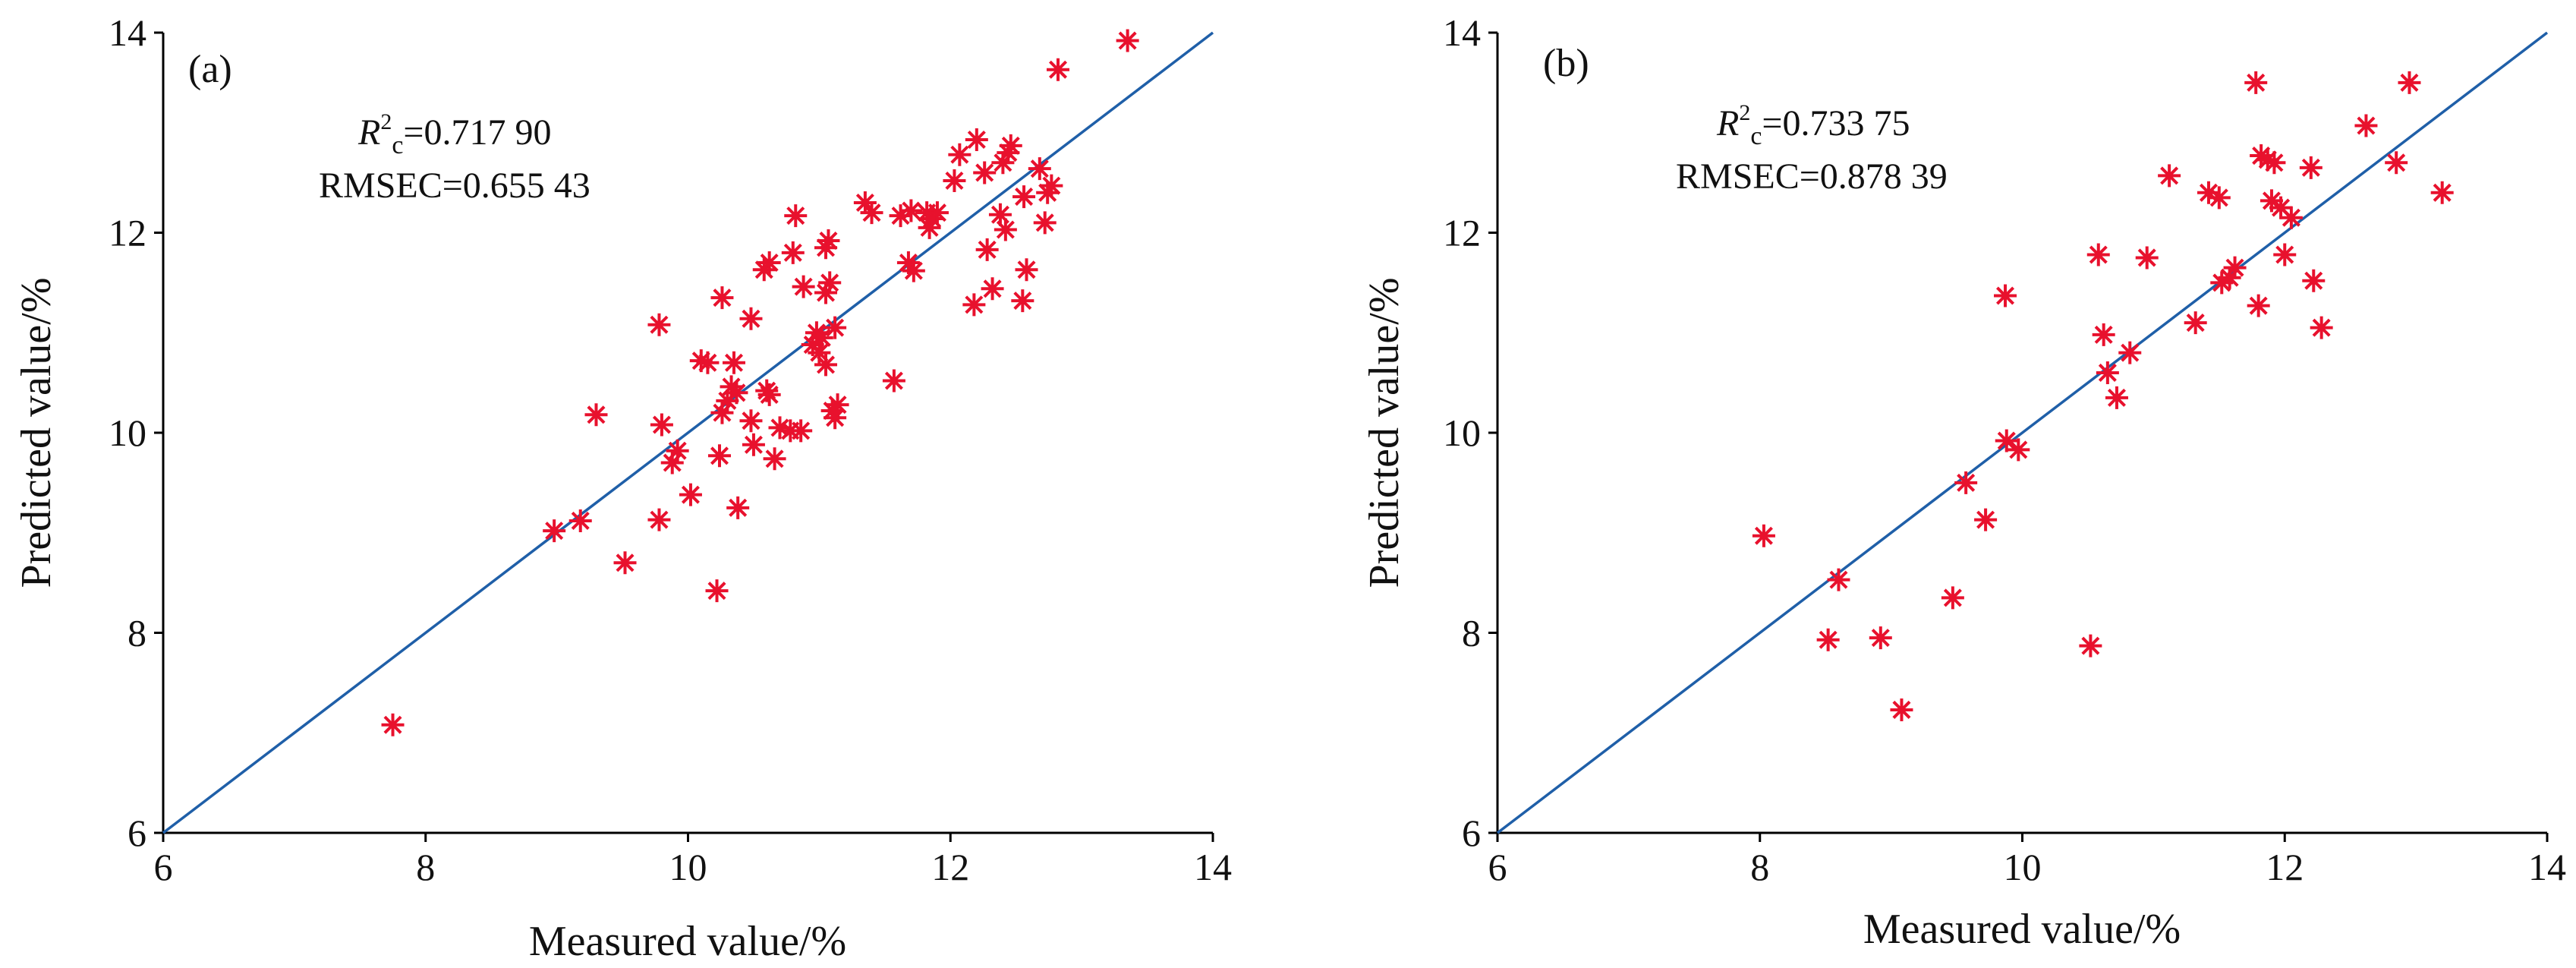 The width and height of the screenshot is (2576, 968). What do you see at coordinates (1813, 125) in the screenshot?
I see `r2-annotation: R2c=0.733 75` at bounding box center [1813, 125].